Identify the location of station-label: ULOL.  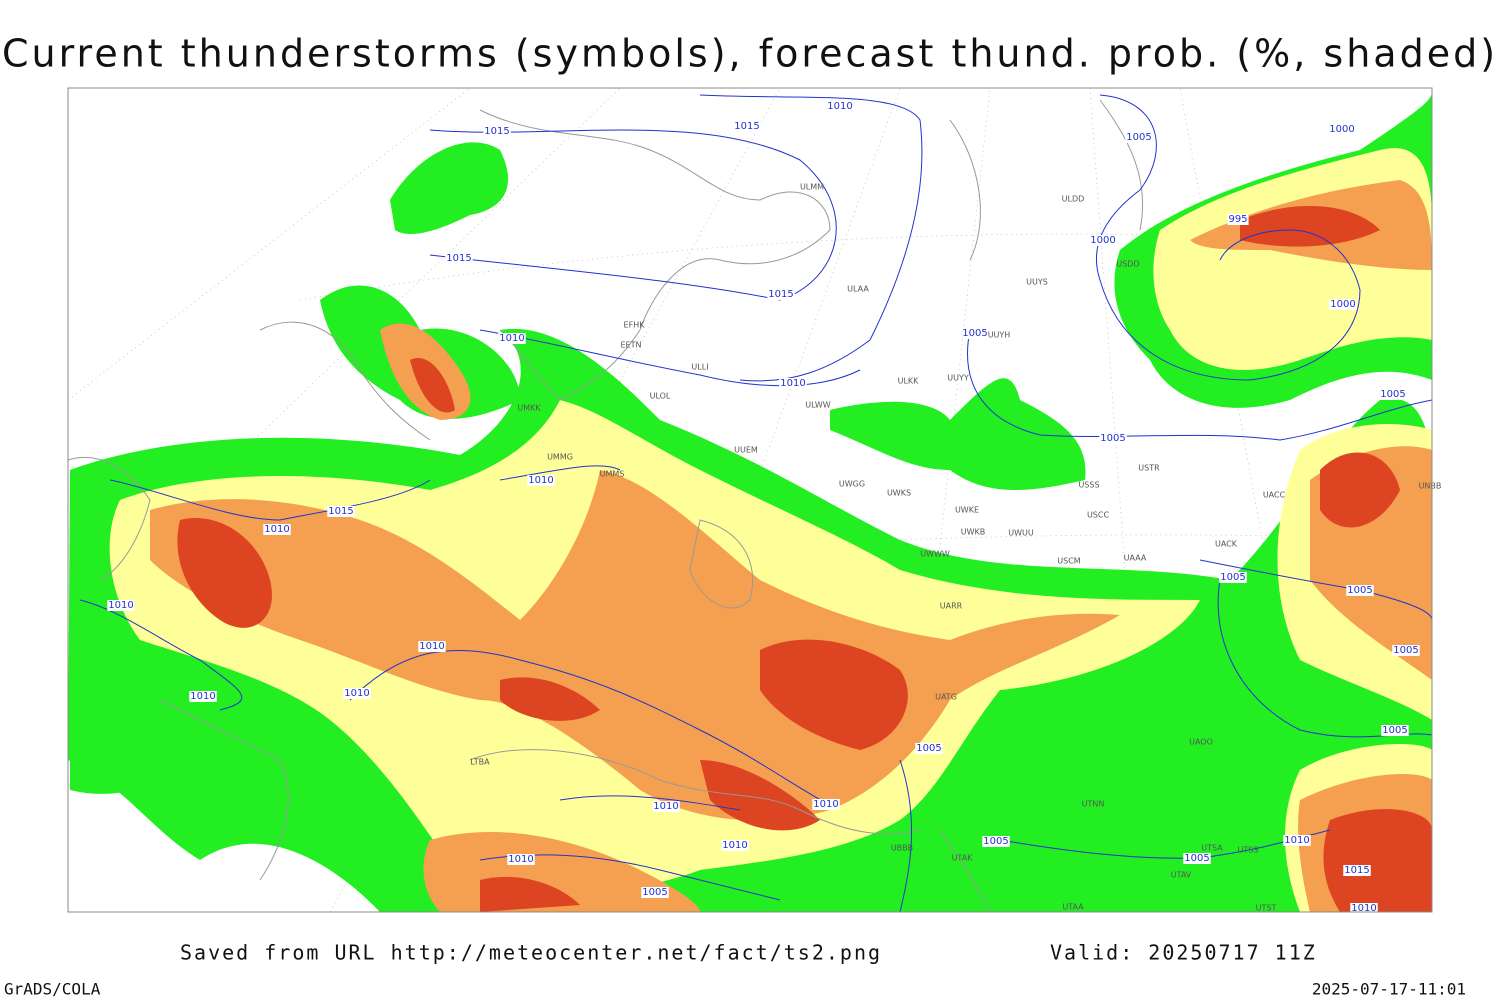
(660, 396).